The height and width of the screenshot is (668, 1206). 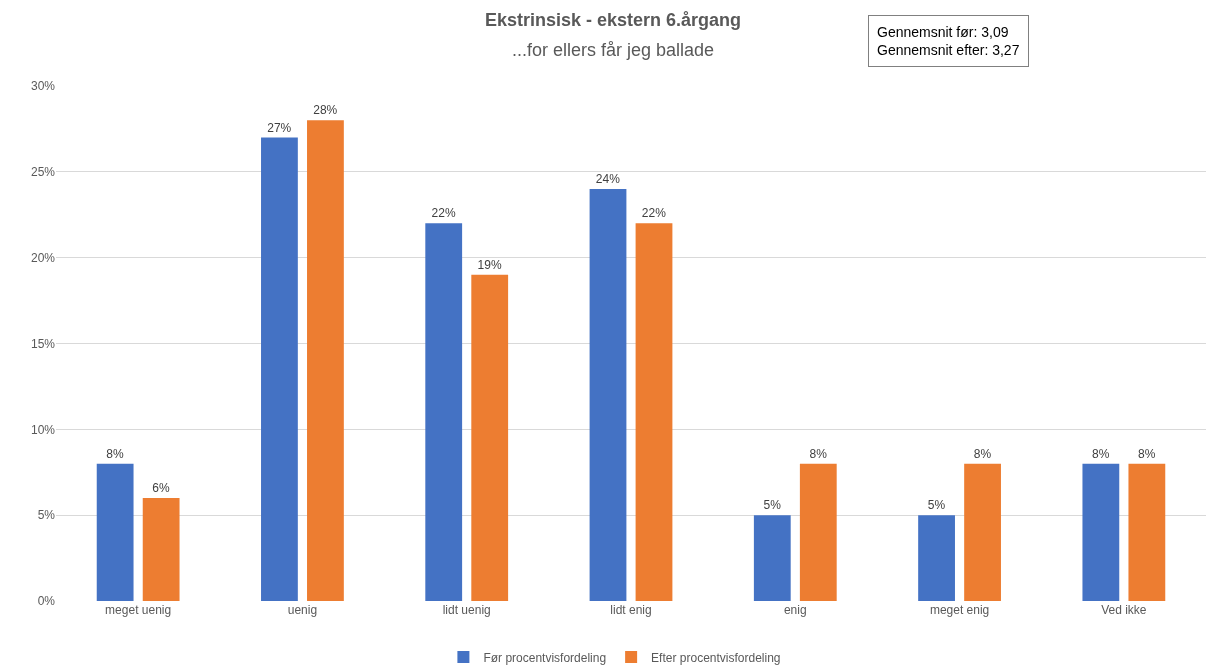 What do you see at coordinates (46, 515) in the screenshot?
I see `y-tick-label: 5%` at bounding box center [46, 515].